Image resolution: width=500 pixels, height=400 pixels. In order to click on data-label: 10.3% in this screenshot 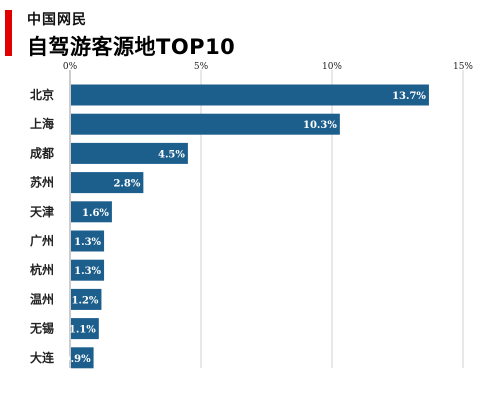, I will do `click(320, 125)`.